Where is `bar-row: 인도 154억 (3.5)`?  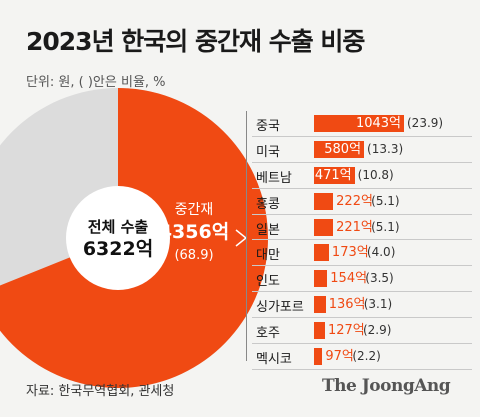 bar-row: 인도 154억 (3.5) is located at coordinates (362, 279).